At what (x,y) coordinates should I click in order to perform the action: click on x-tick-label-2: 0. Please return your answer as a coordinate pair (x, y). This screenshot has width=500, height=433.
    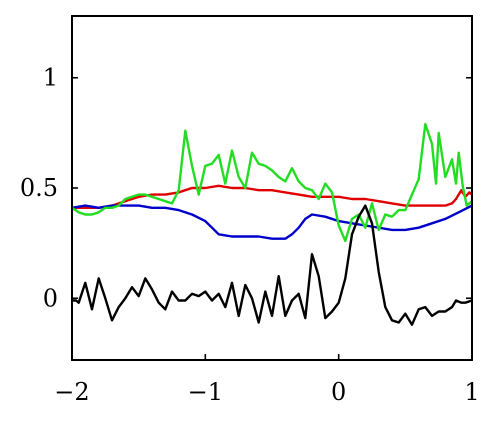
    Looking at the image, I should click on (338, 392).